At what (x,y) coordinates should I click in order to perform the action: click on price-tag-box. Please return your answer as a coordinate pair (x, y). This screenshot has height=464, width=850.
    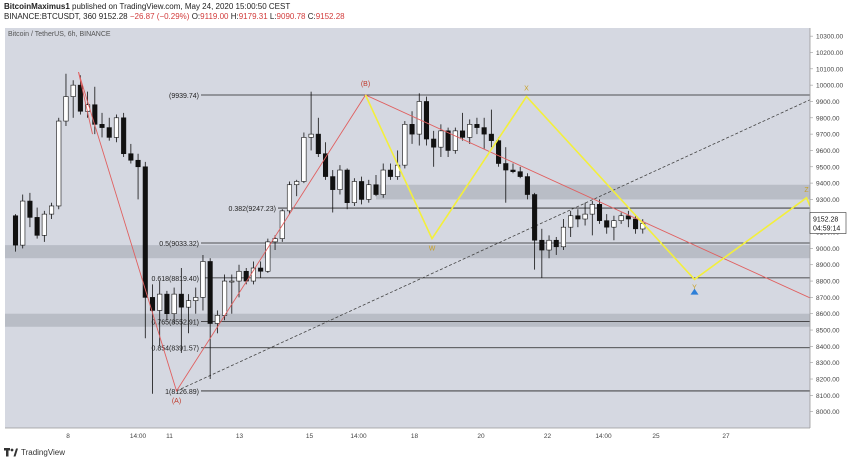
    Looking at the image, I should click on (828, 223).